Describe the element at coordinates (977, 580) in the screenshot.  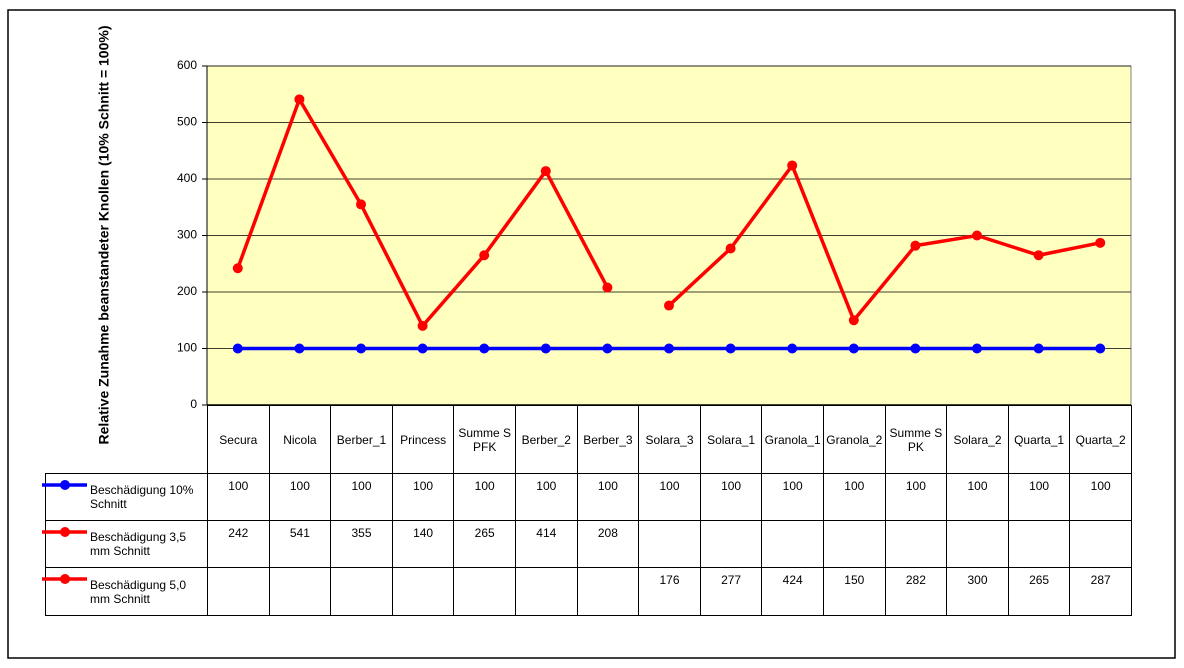
I see `value-cell-text: 300` at that location.